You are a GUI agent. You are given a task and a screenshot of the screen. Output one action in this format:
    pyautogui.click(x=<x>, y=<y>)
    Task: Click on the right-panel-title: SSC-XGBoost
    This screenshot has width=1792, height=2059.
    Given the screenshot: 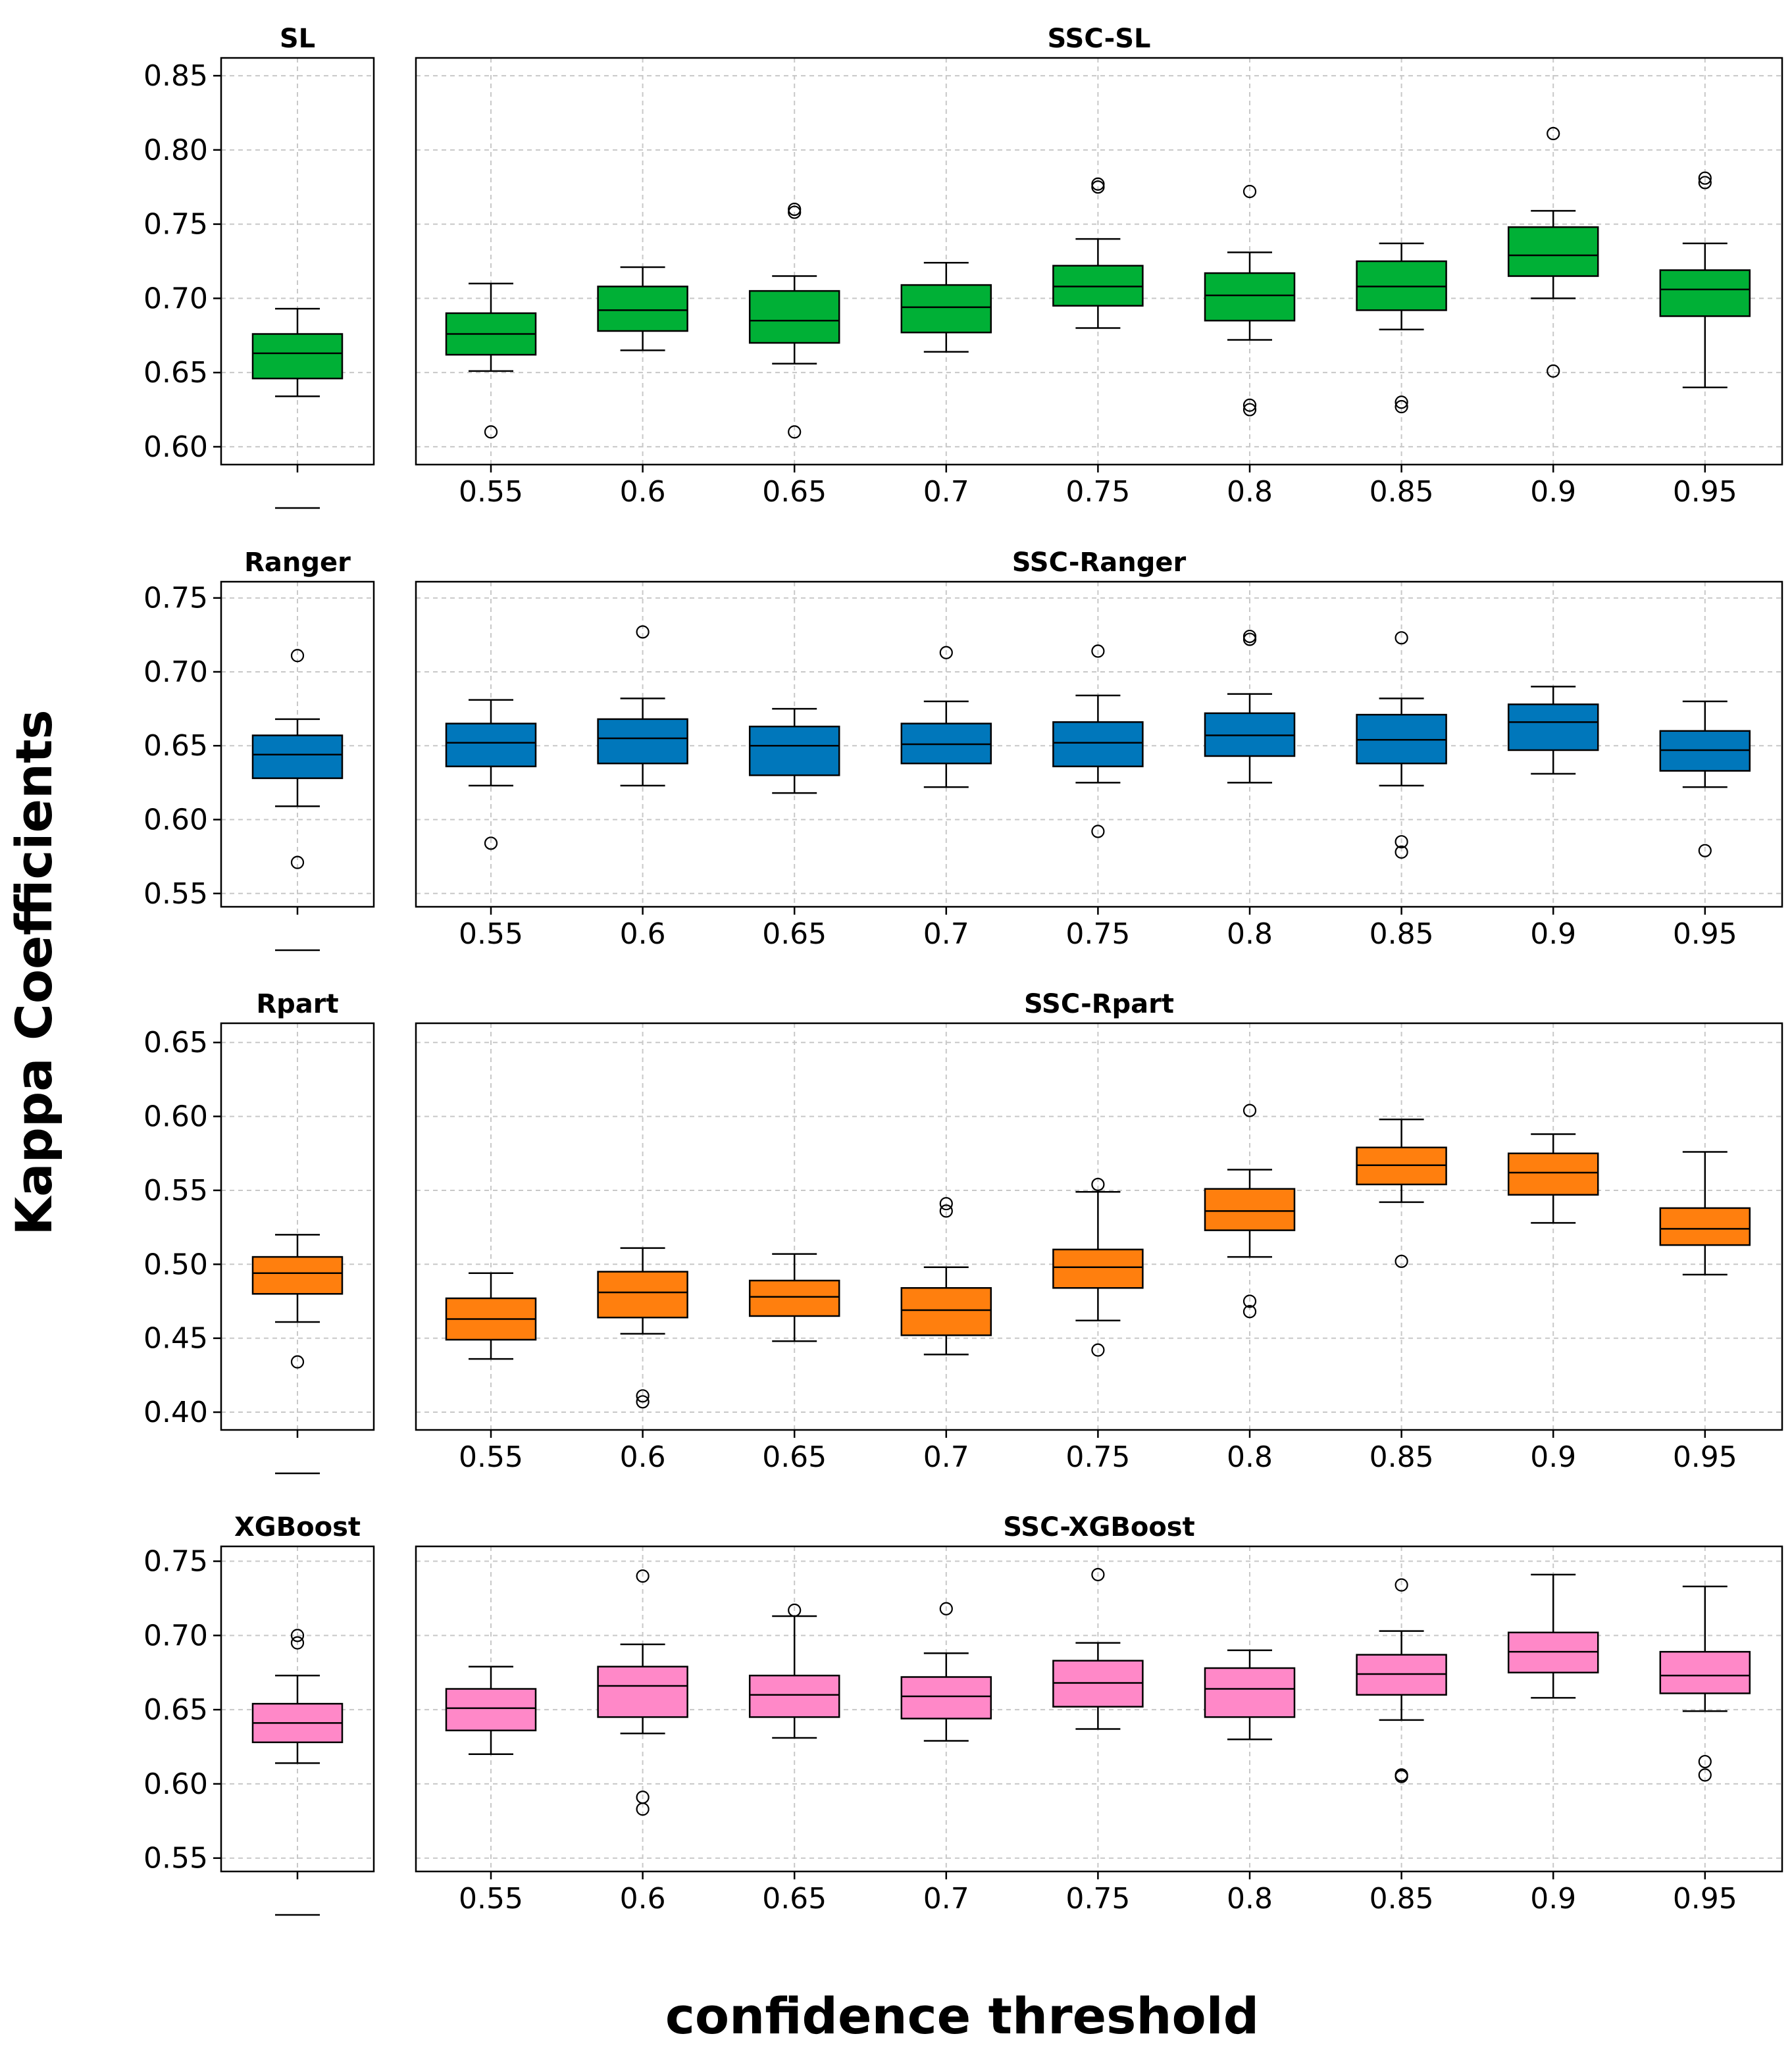 What is the action you would take?
    pyautogui.click(x=1098, y=1527)
    